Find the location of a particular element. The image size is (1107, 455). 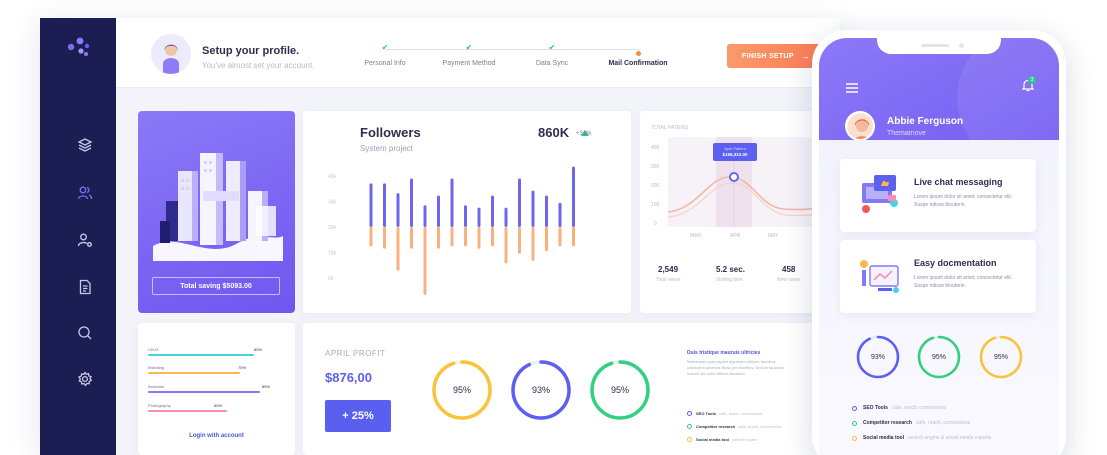

finish-setup-label: FINISH SETUP is located at coordinates (767, 56).